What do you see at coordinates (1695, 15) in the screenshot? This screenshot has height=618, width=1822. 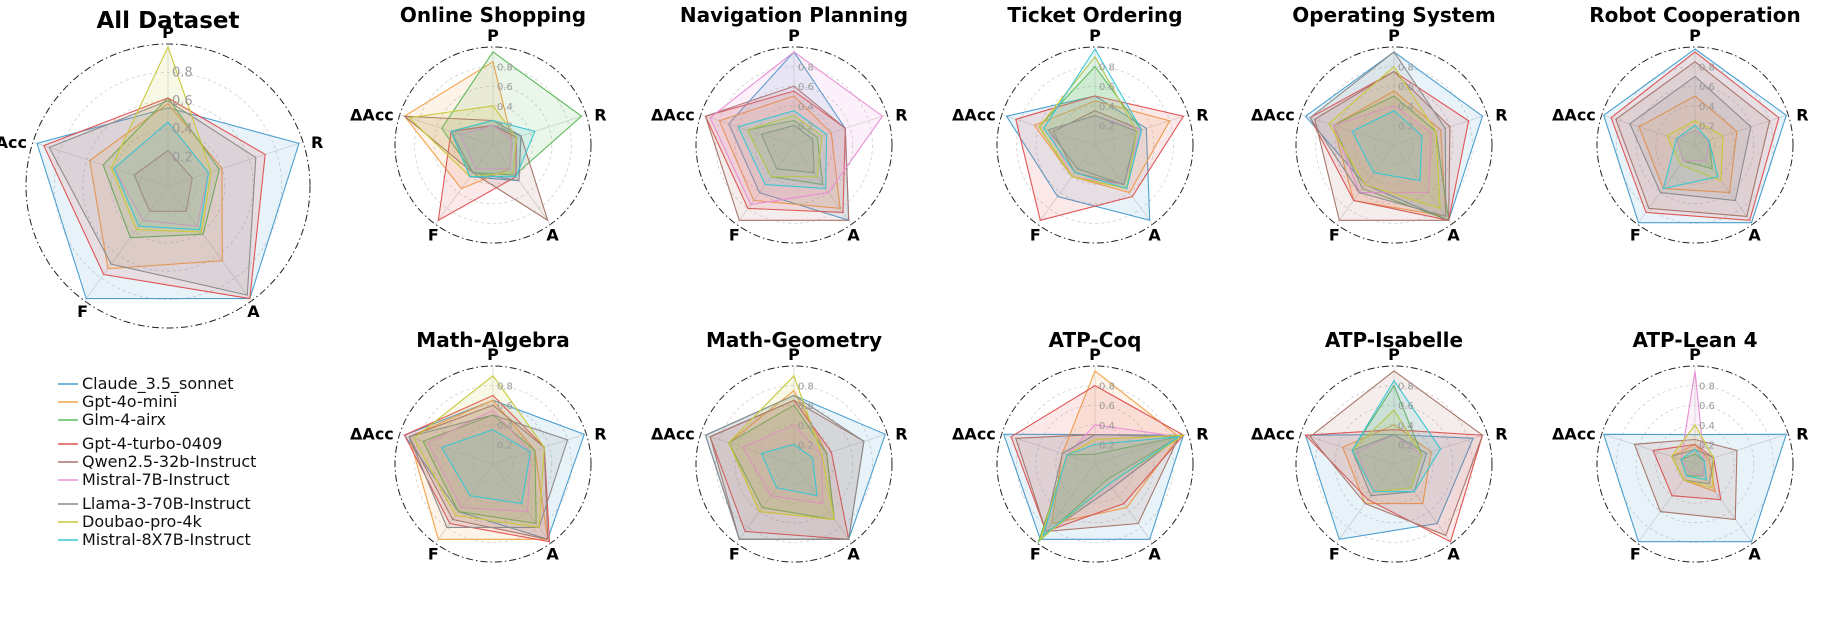 I see `chart-title: Robot Cooperation` at bounding box center [1695, 15].